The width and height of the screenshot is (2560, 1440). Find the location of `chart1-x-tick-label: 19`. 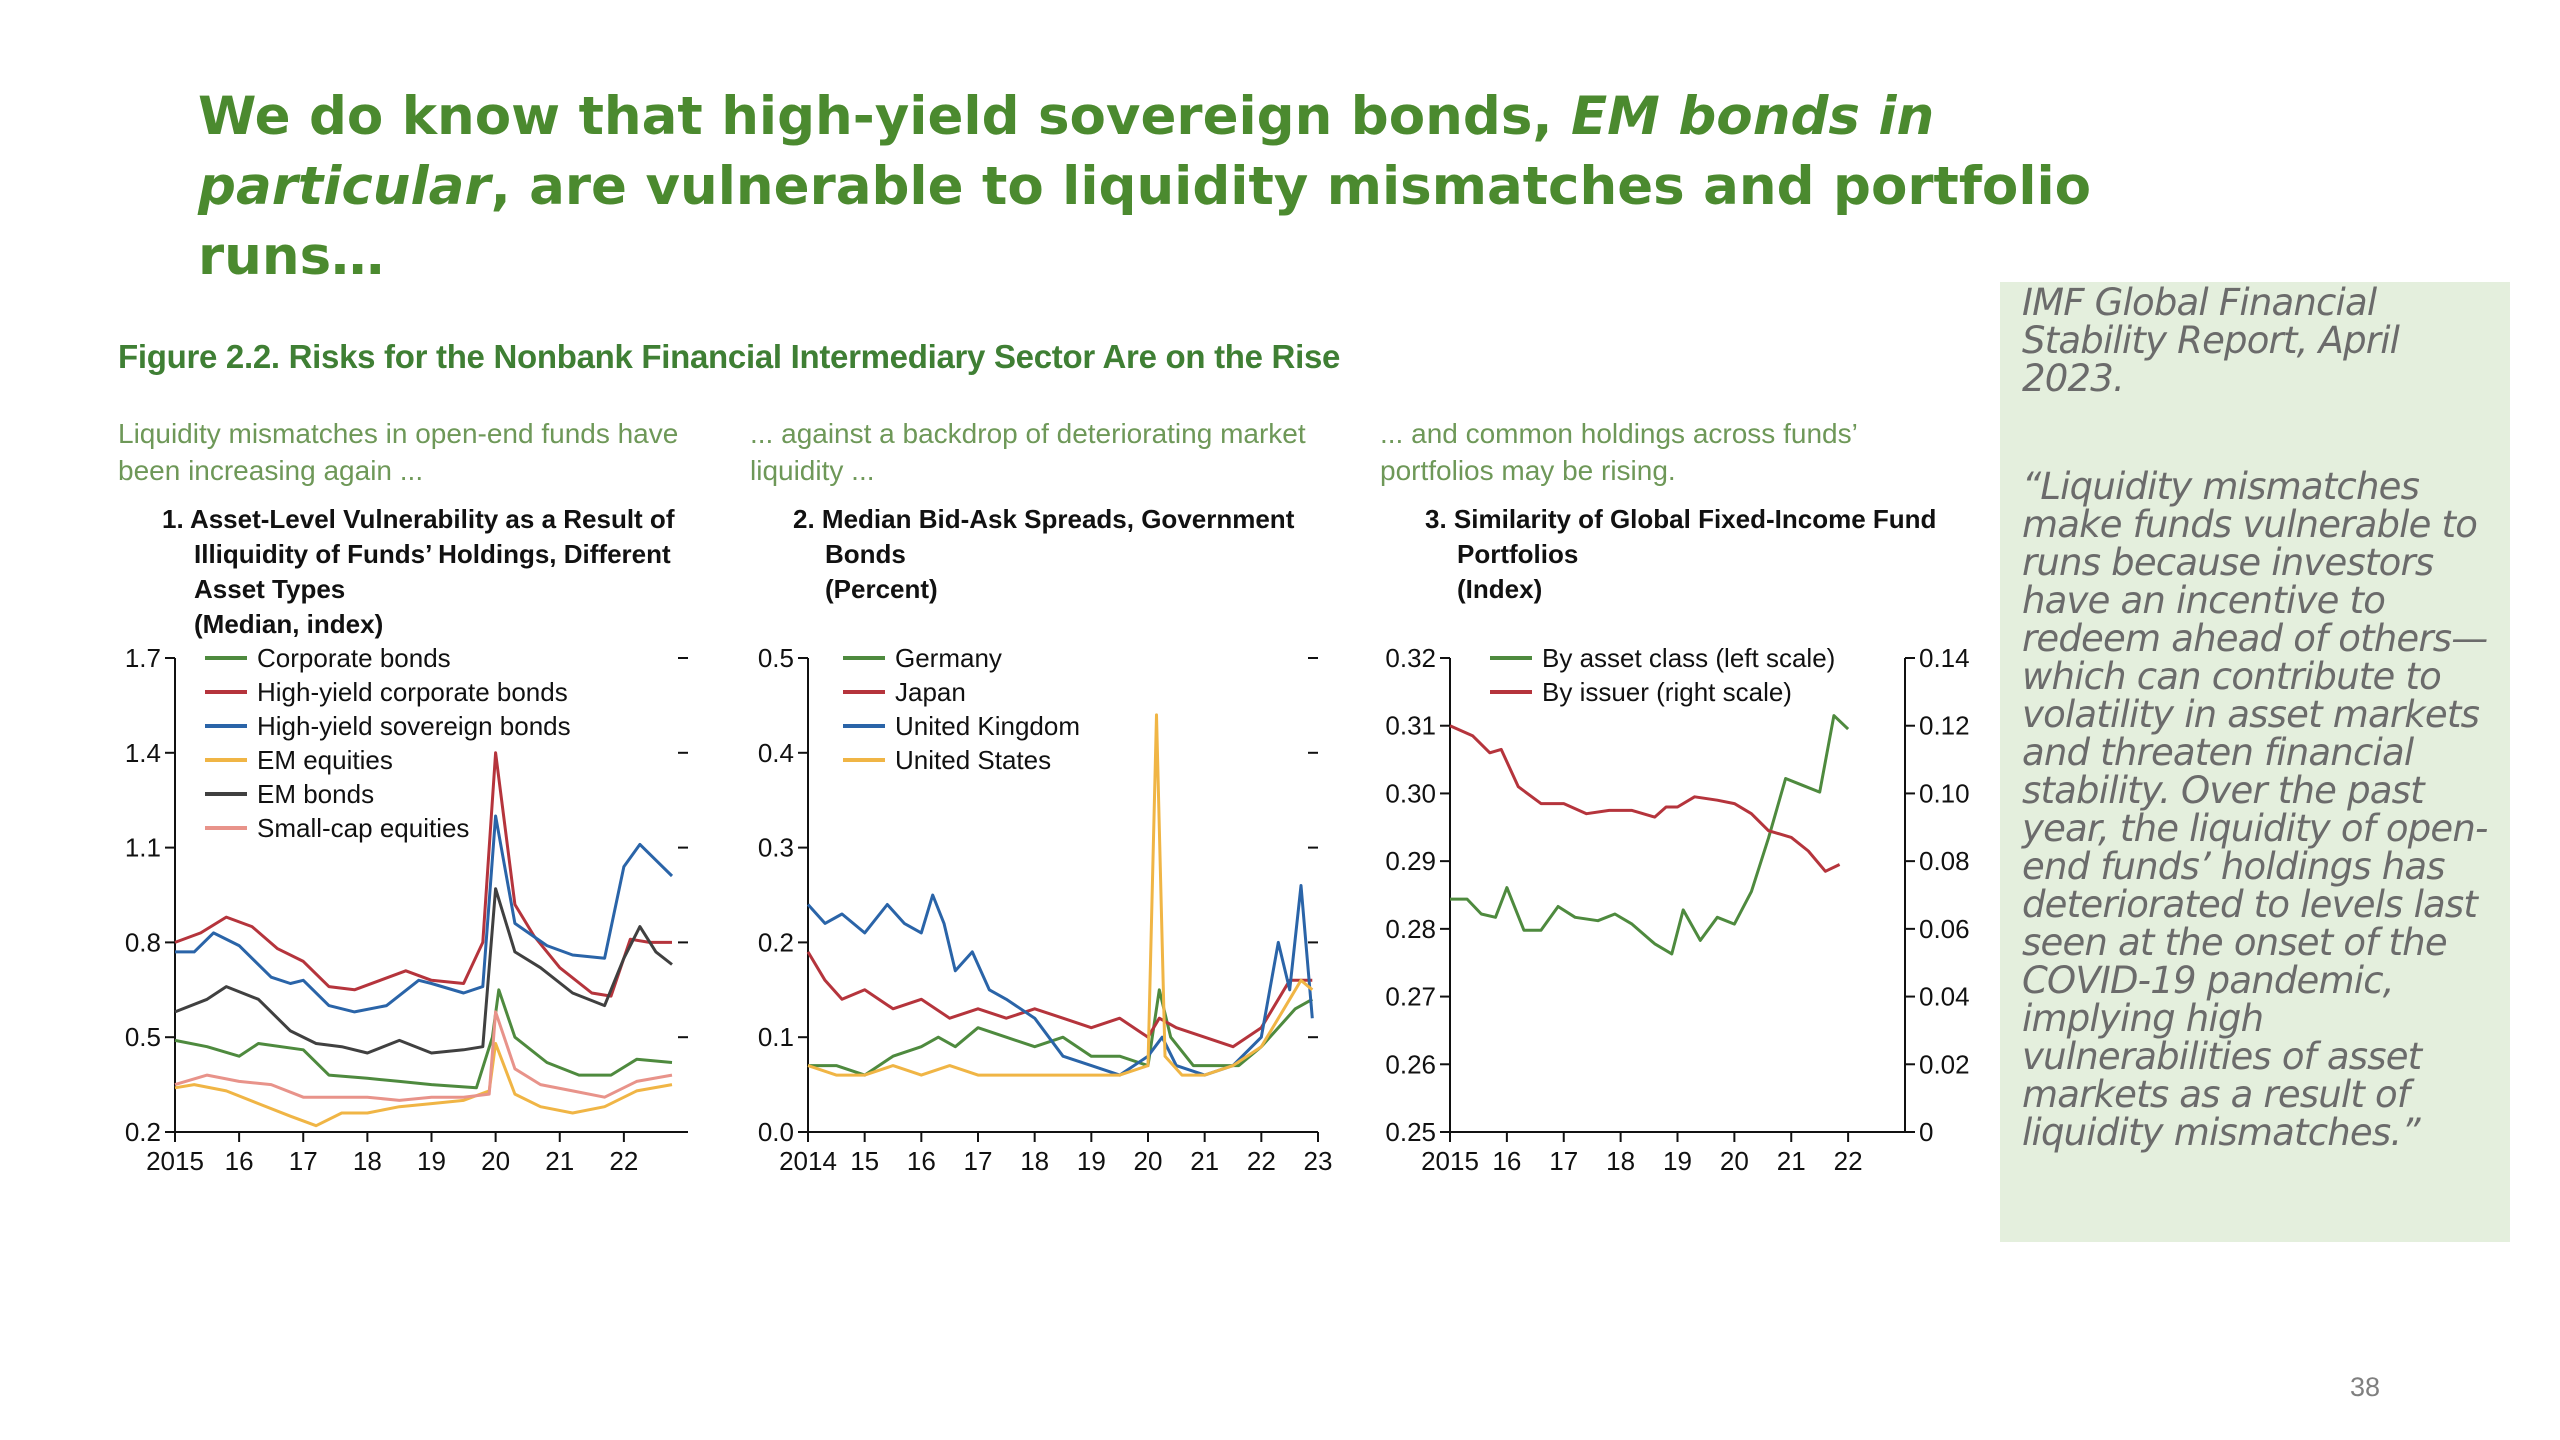

chart1-x-tick-label: 19 is located at coordinates (431, 1161).